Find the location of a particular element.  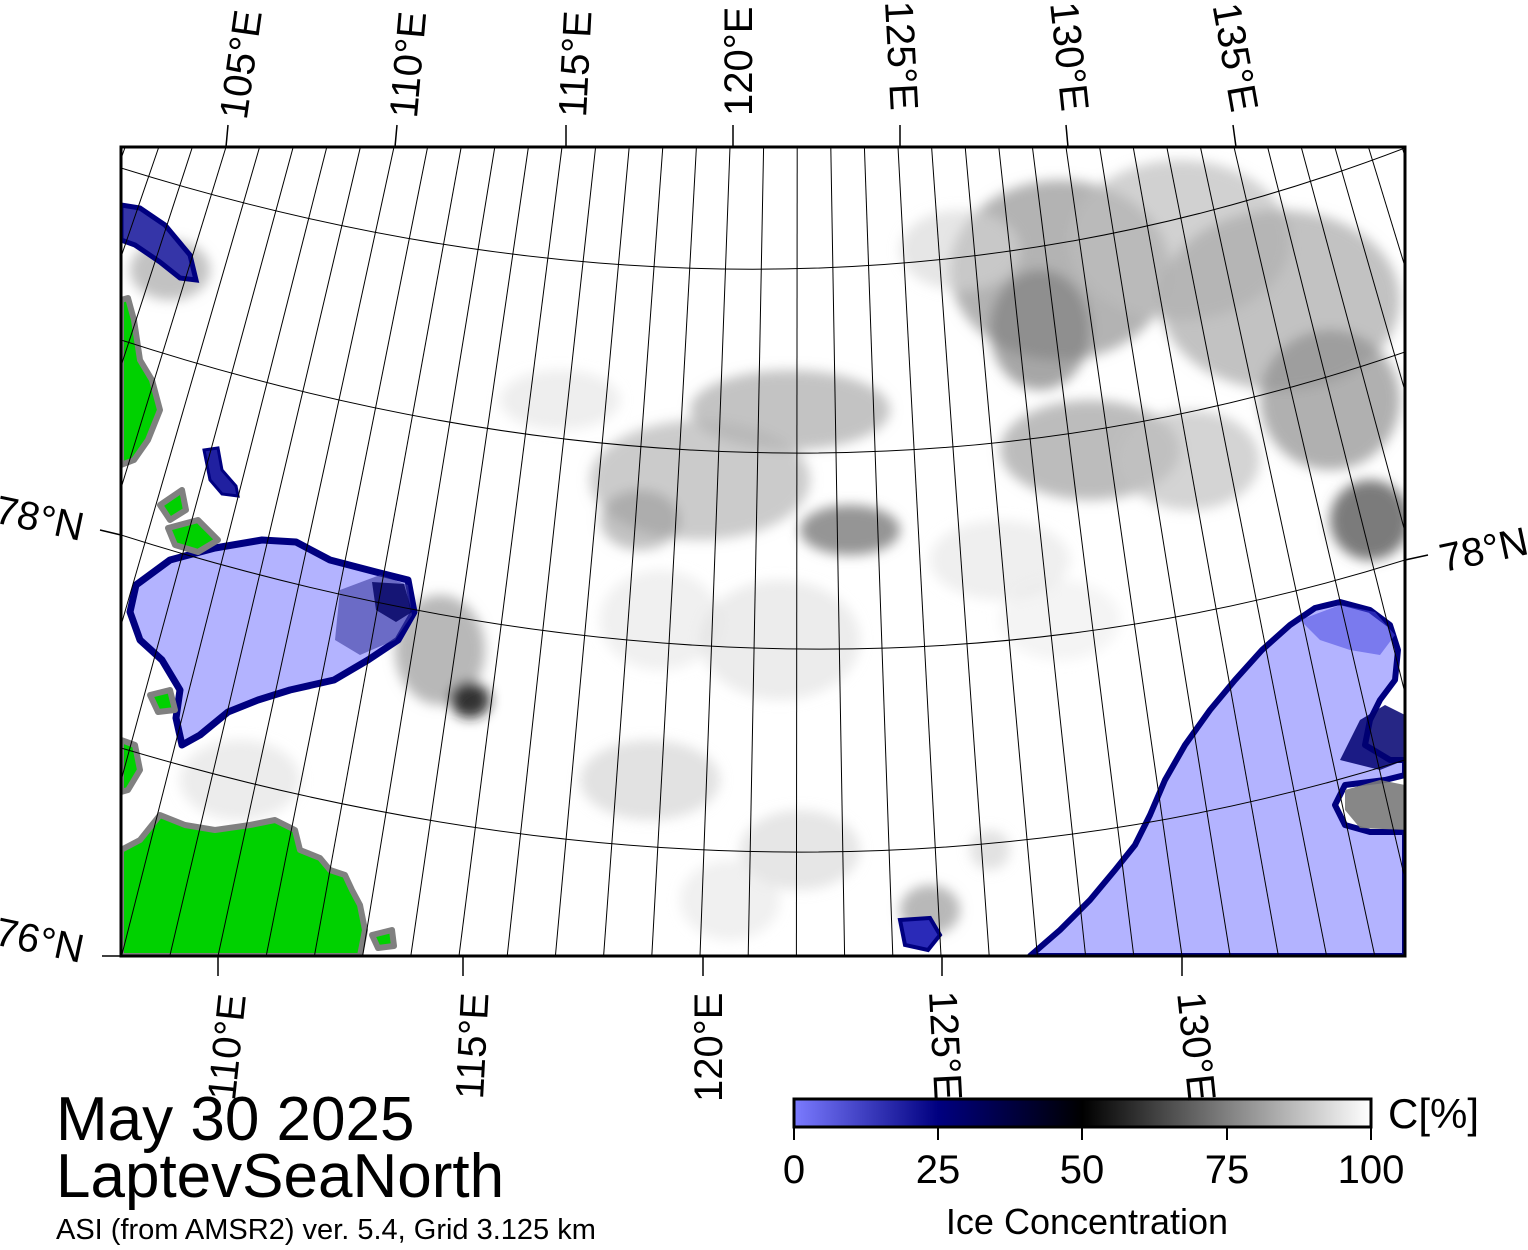

bottom-lon-label-125: 125°E is located at coordinates (945, 1045).